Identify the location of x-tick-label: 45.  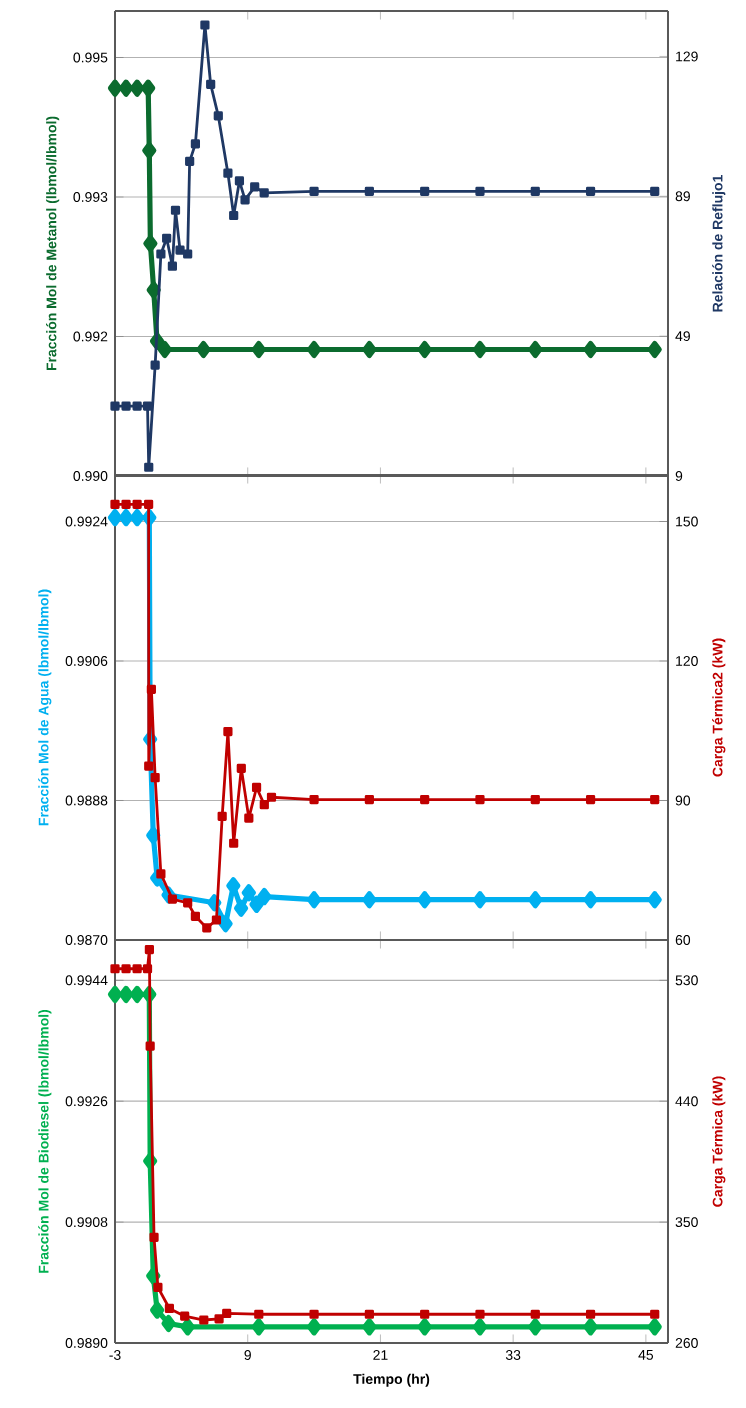
(646, 1355).